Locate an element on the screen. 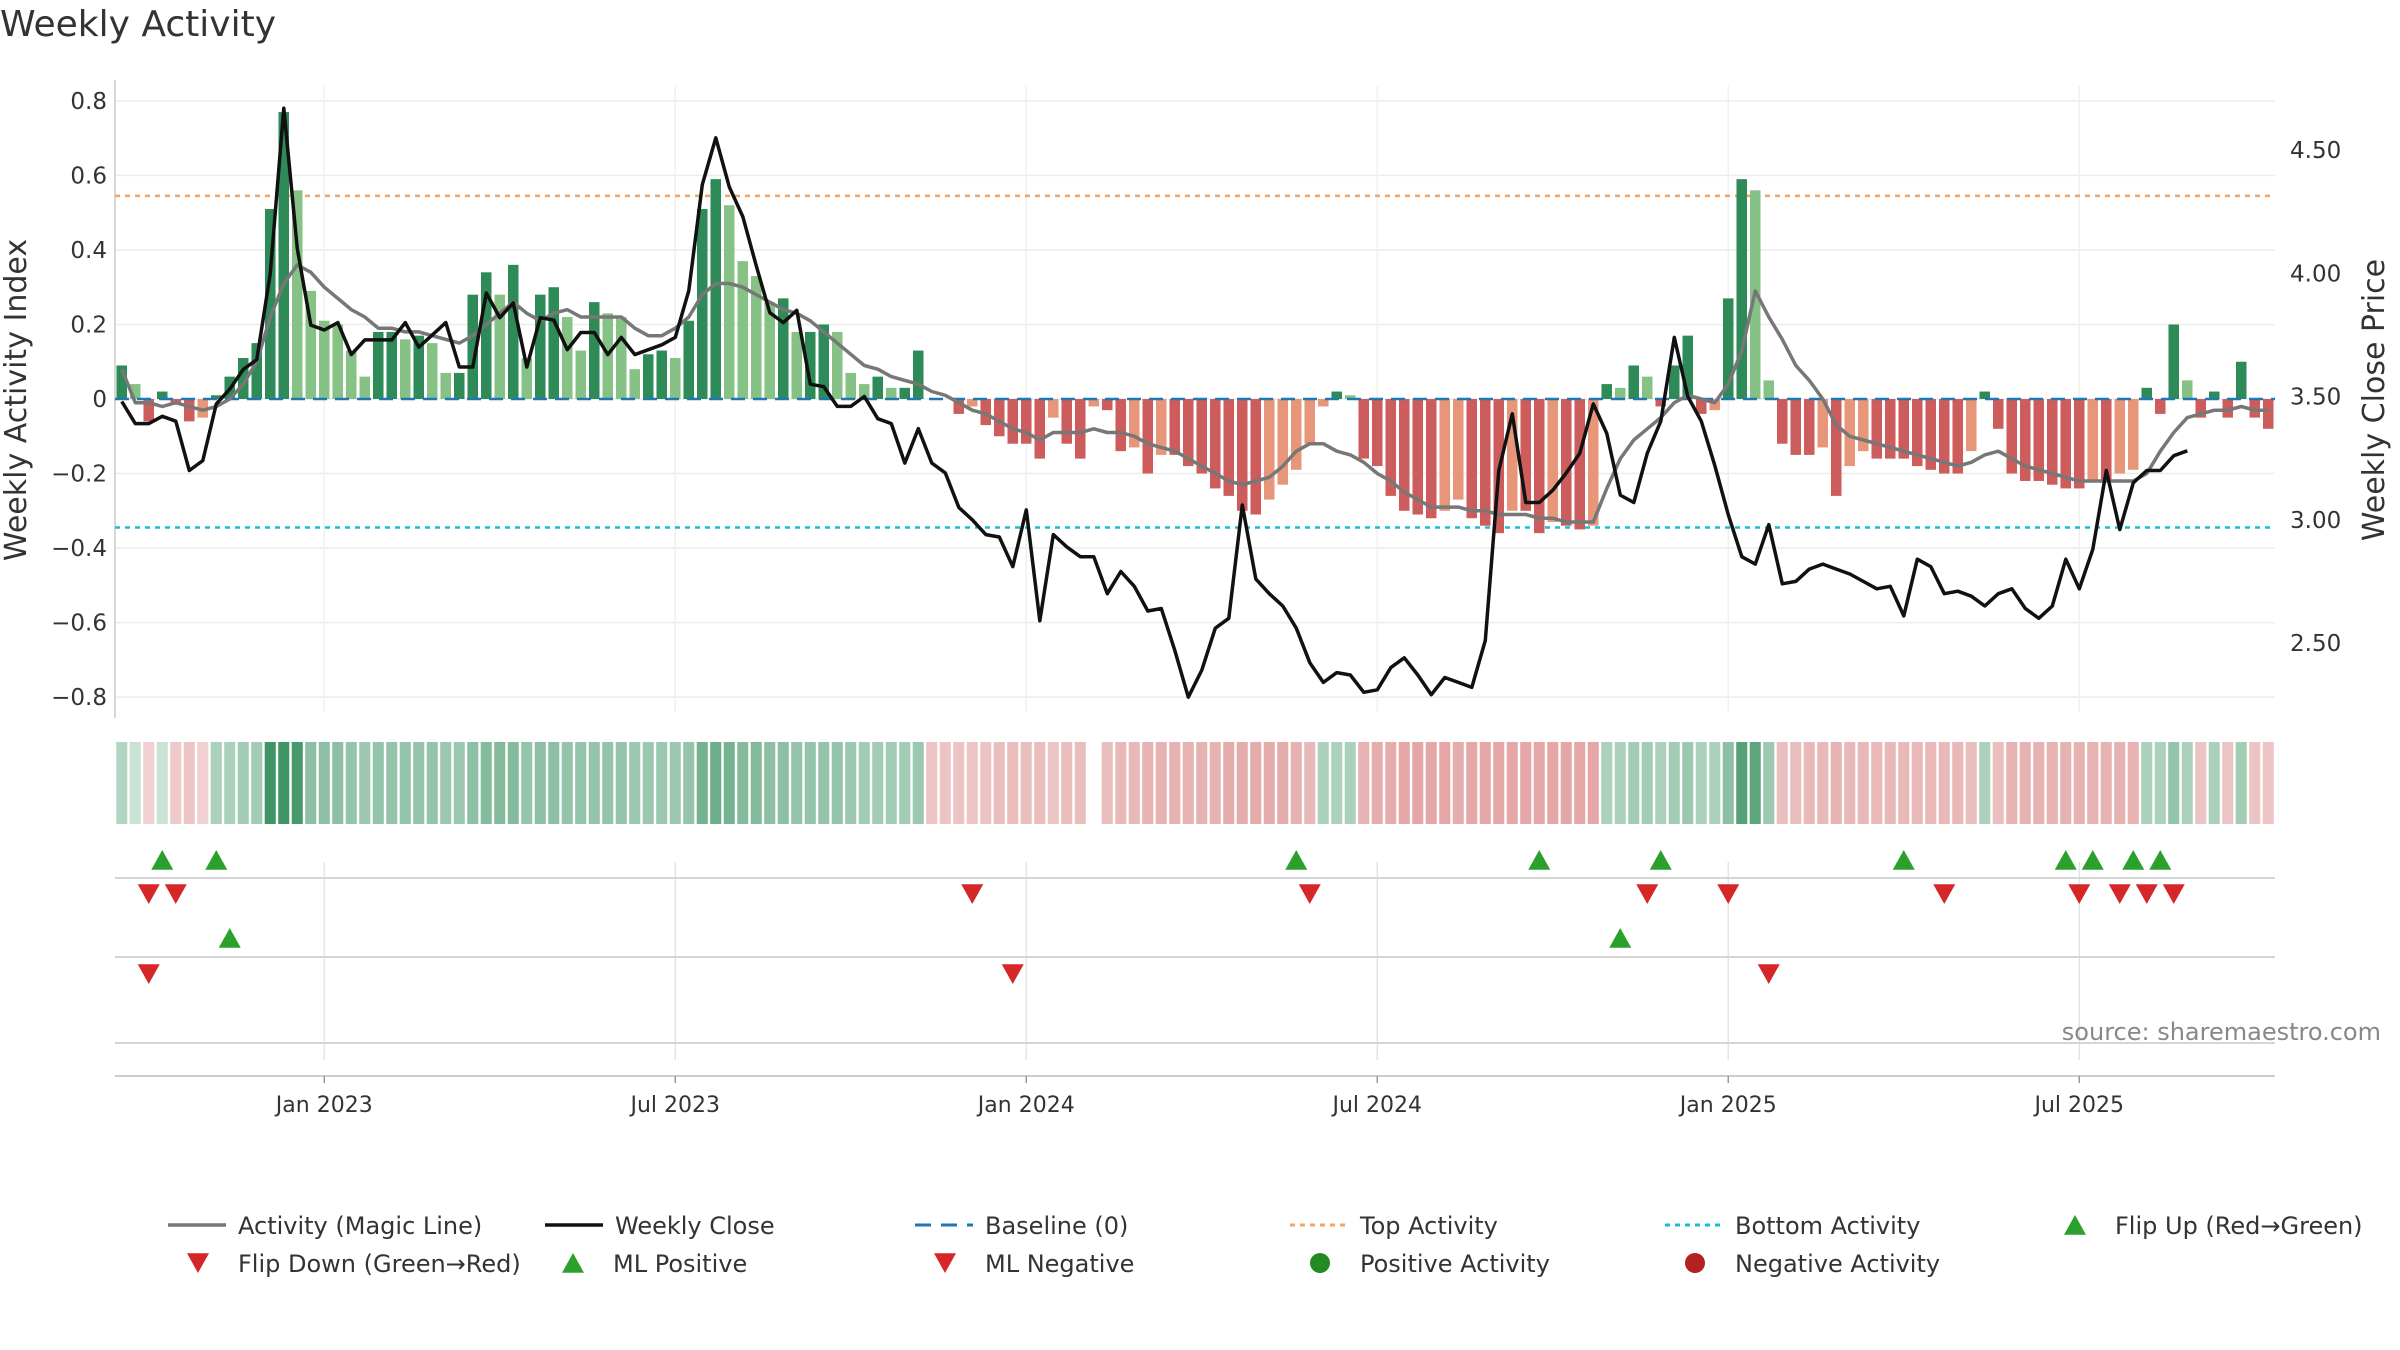 This screenshot has height=1350, width=2400. x-tick-label: Jul 2023 is located at coordinates (674, 1105).